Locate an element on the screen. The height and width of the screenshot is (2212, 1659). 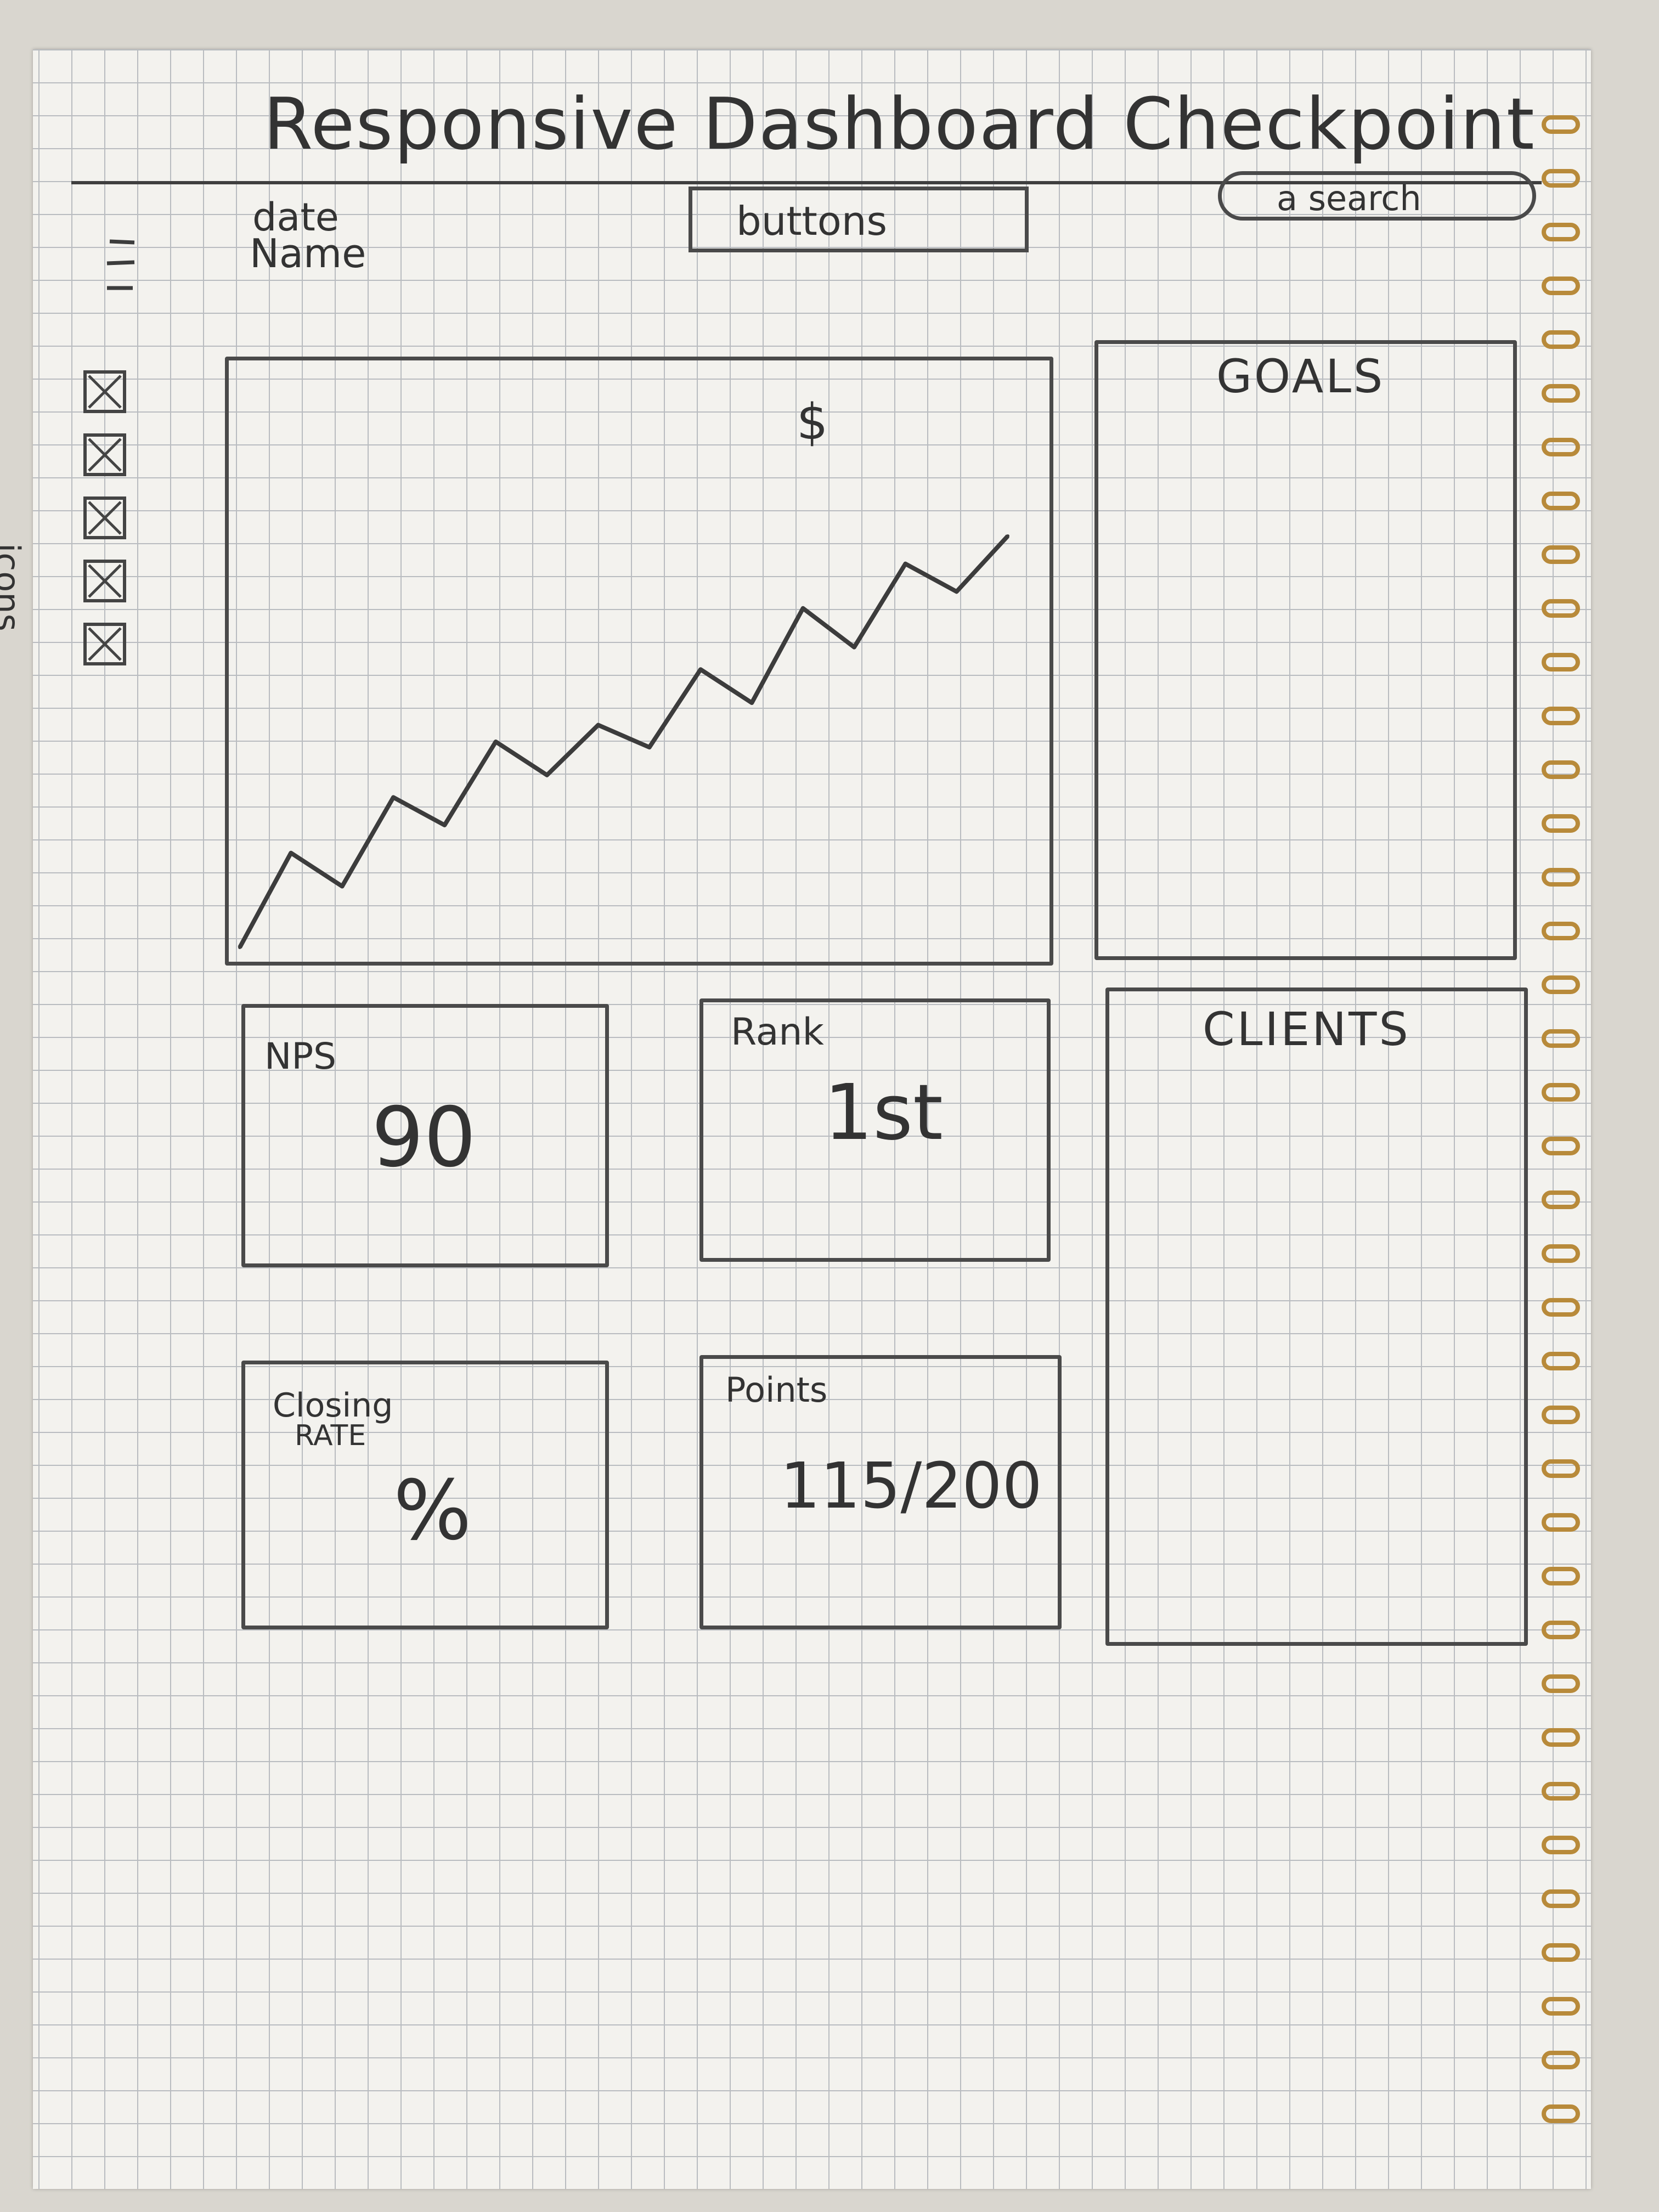
rank-card: Rank 1st is located at coordinates (875, 1130).